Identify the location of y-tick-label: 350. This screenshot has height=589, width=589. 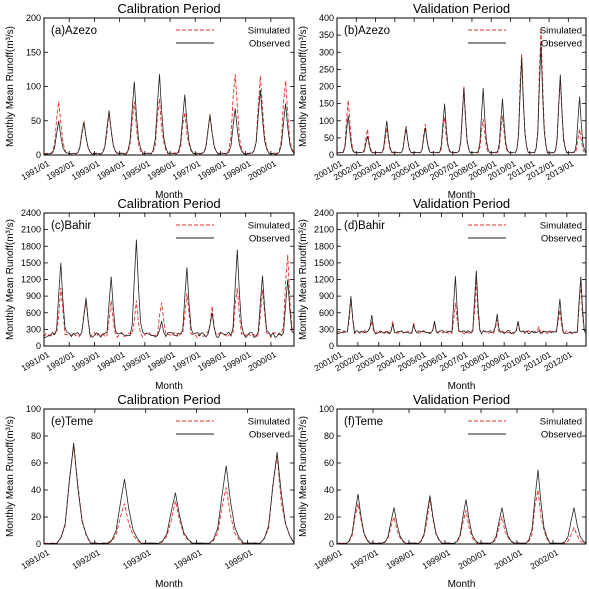
(326, 35).